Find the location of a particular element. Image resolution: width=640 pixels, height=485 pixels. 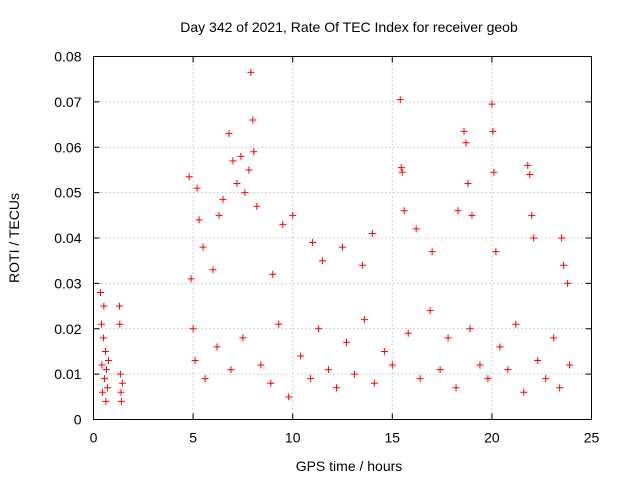

y-tick-label: 0.02 is located at coordinates (67, 329).